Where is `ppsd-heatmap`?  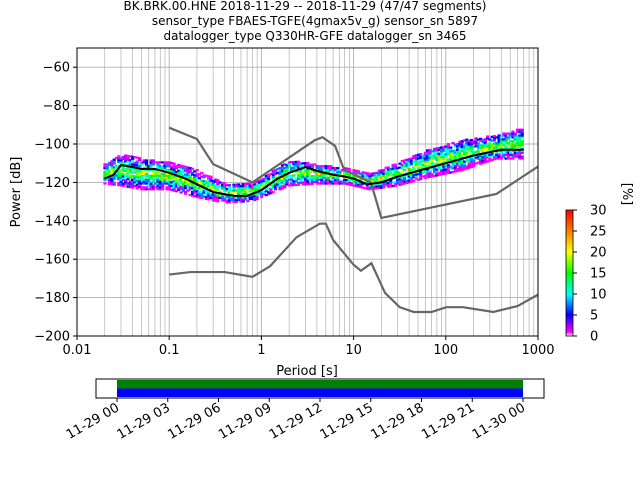 ppsd-heatmap is located at coordinates (313, 166).